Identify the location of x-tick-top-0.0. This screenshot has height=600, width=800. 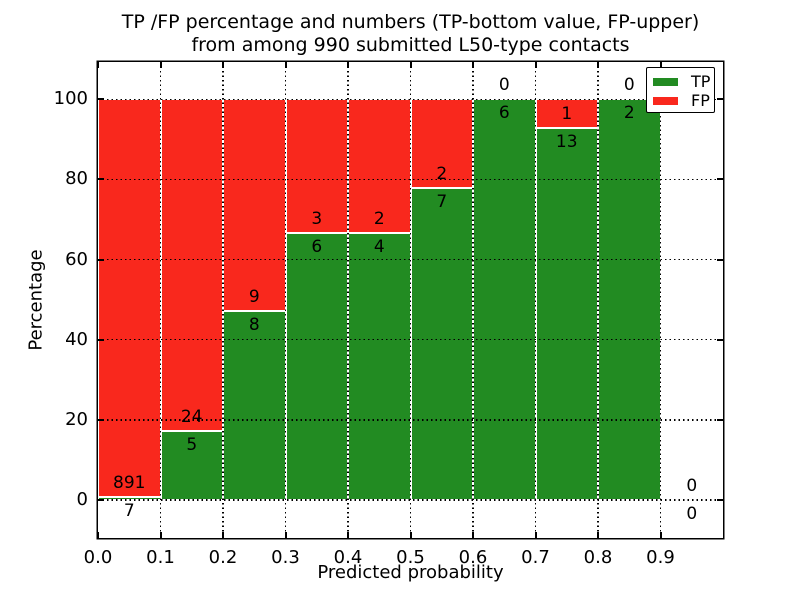
(98, 65).